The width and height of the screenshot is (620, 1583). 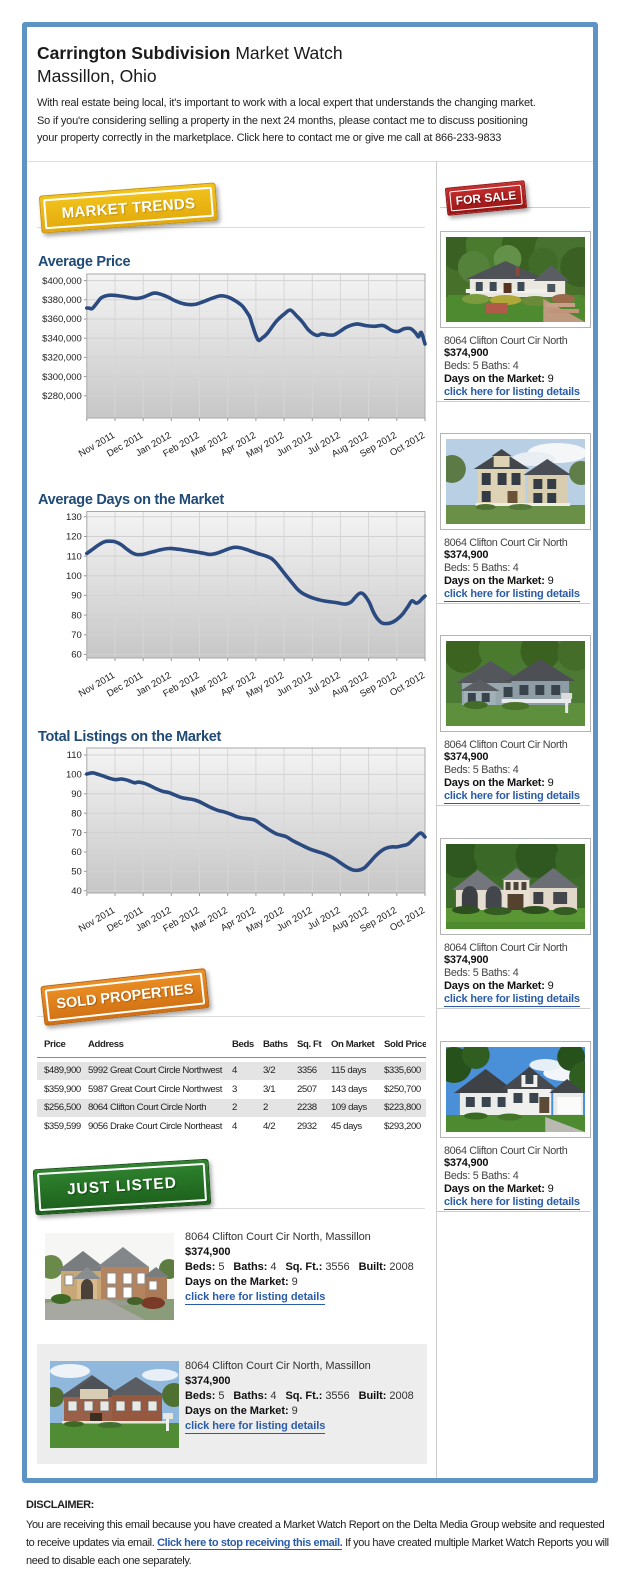 I want to click on svg-text: 130, so click(x=74, y=517).